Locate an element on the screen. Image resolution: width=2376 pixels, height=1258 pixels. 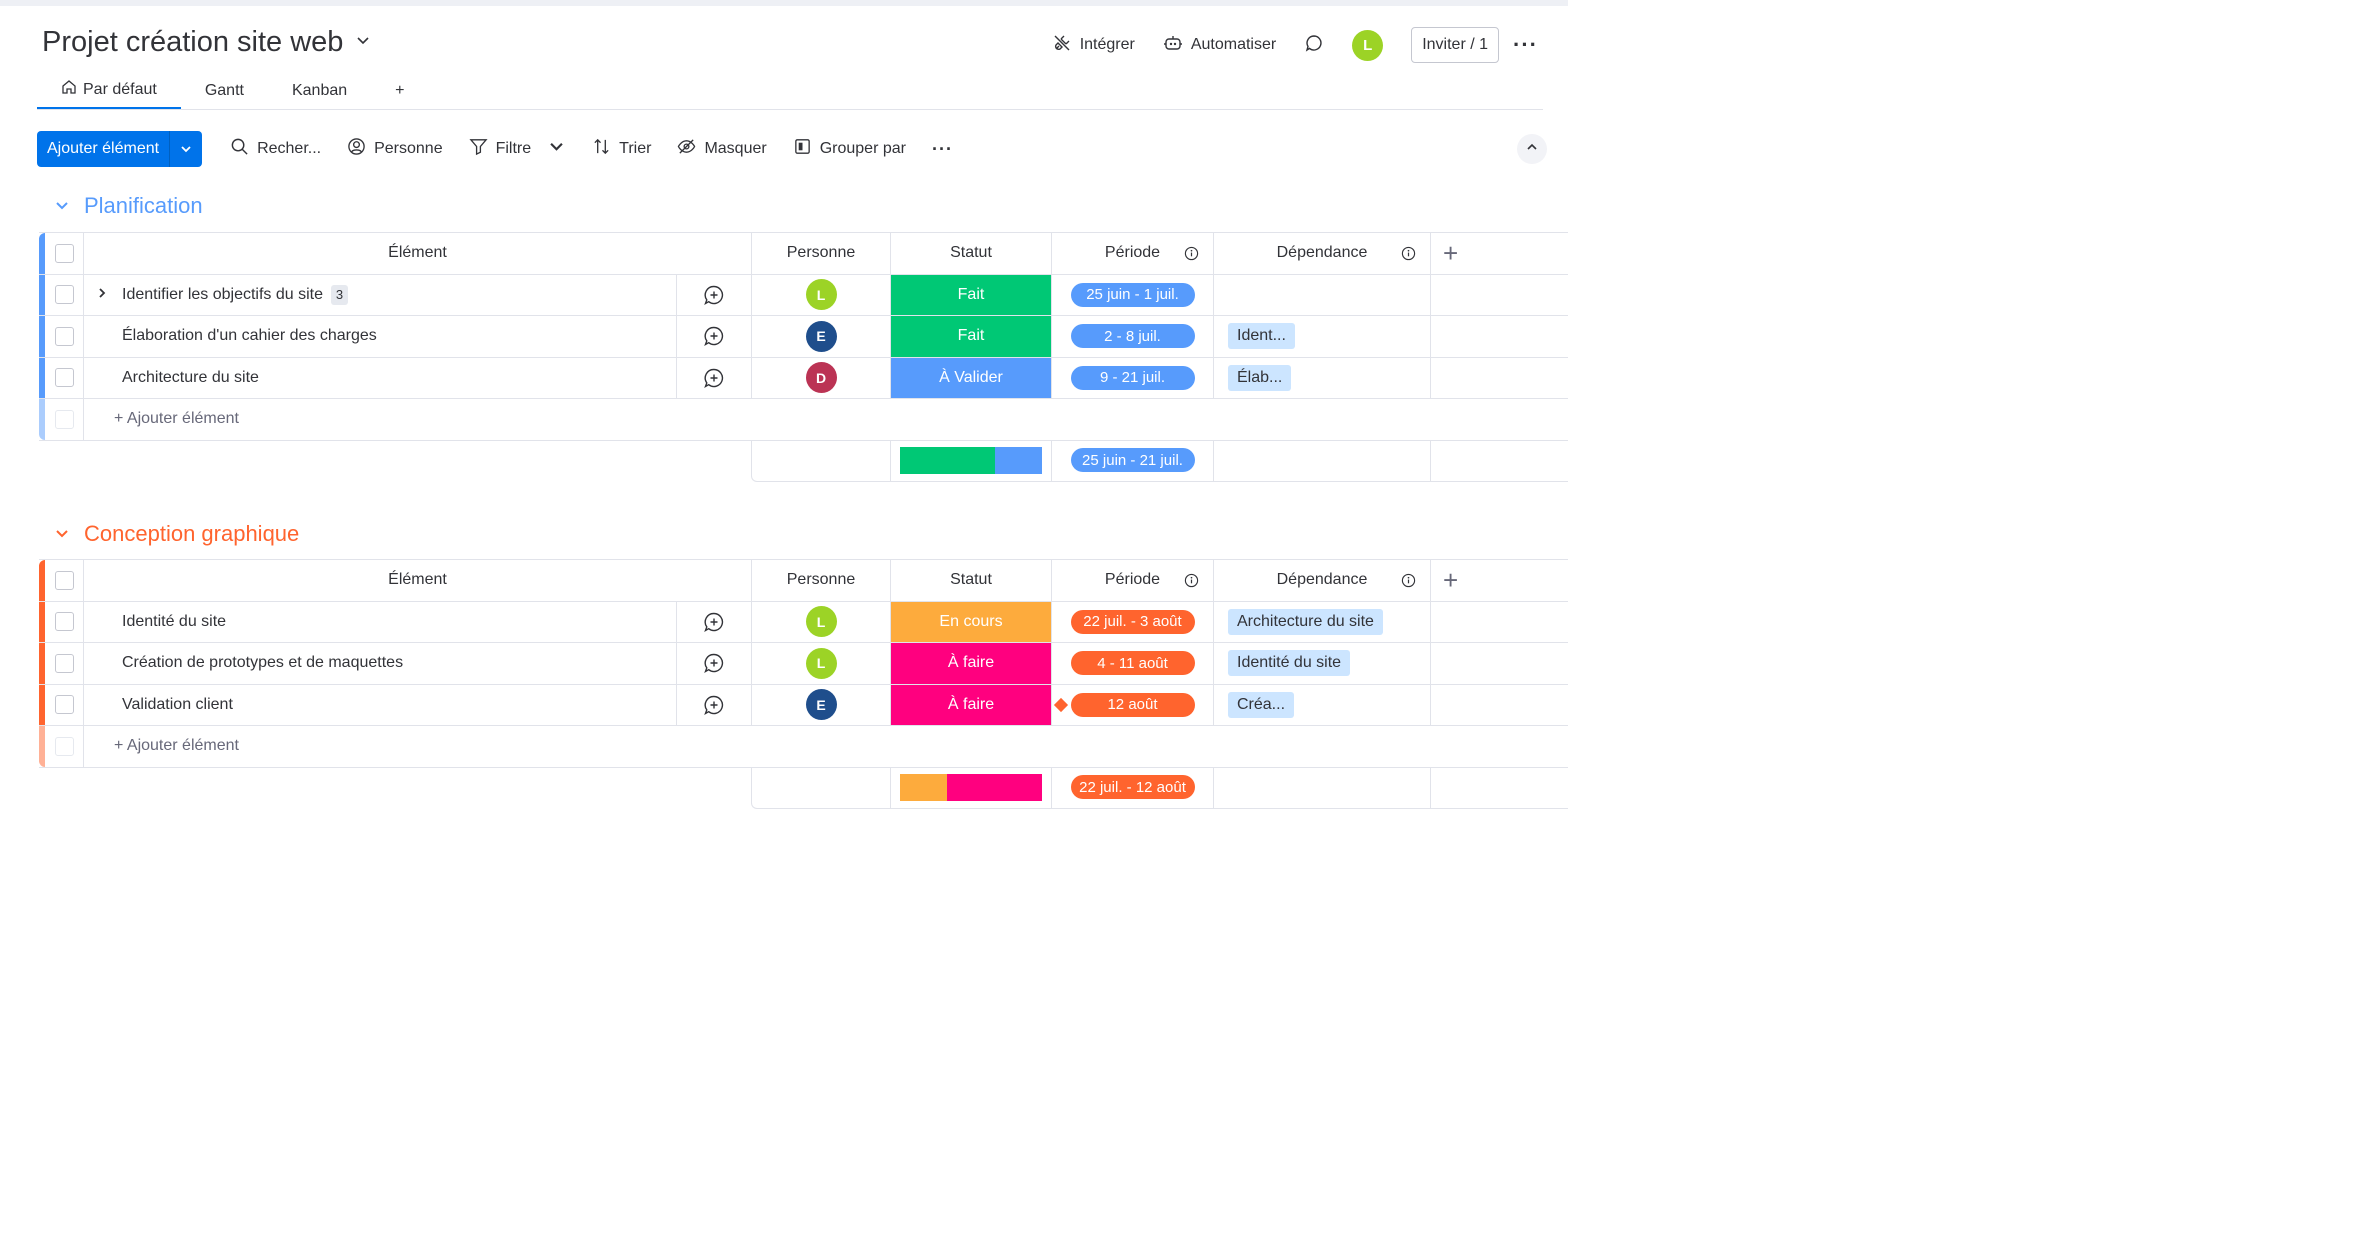
item-name: Identifier les objectifs du site is located at coordinates (222, 294).